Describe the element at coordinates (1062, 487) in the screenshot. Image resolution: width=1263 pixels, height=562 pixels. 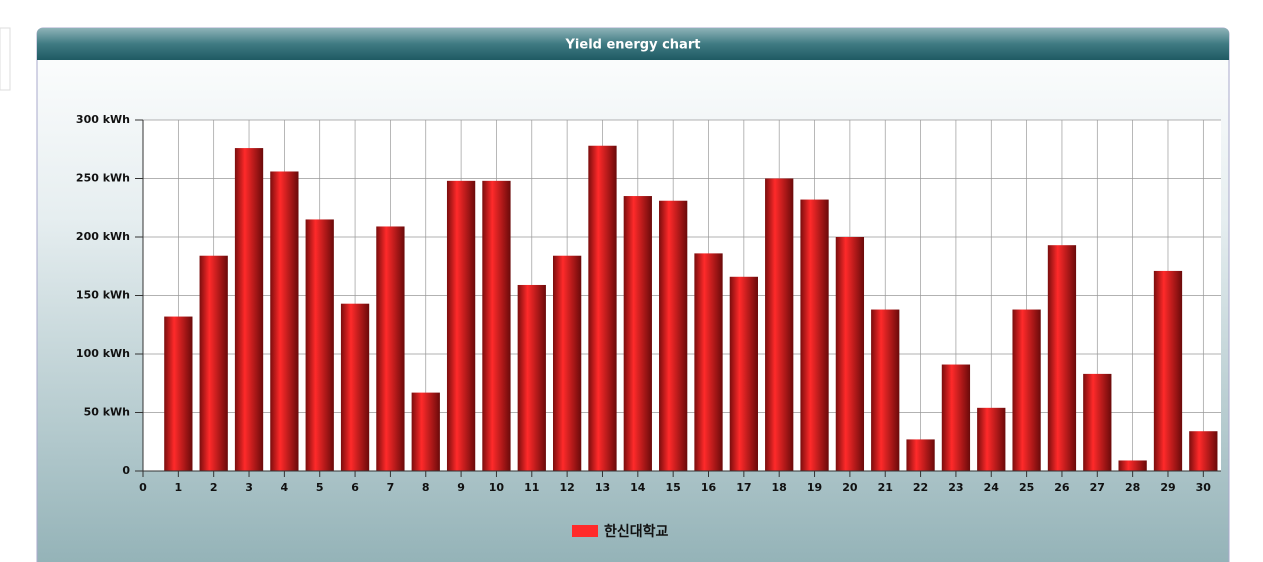
I see `x-tick-label: 26` at that location.